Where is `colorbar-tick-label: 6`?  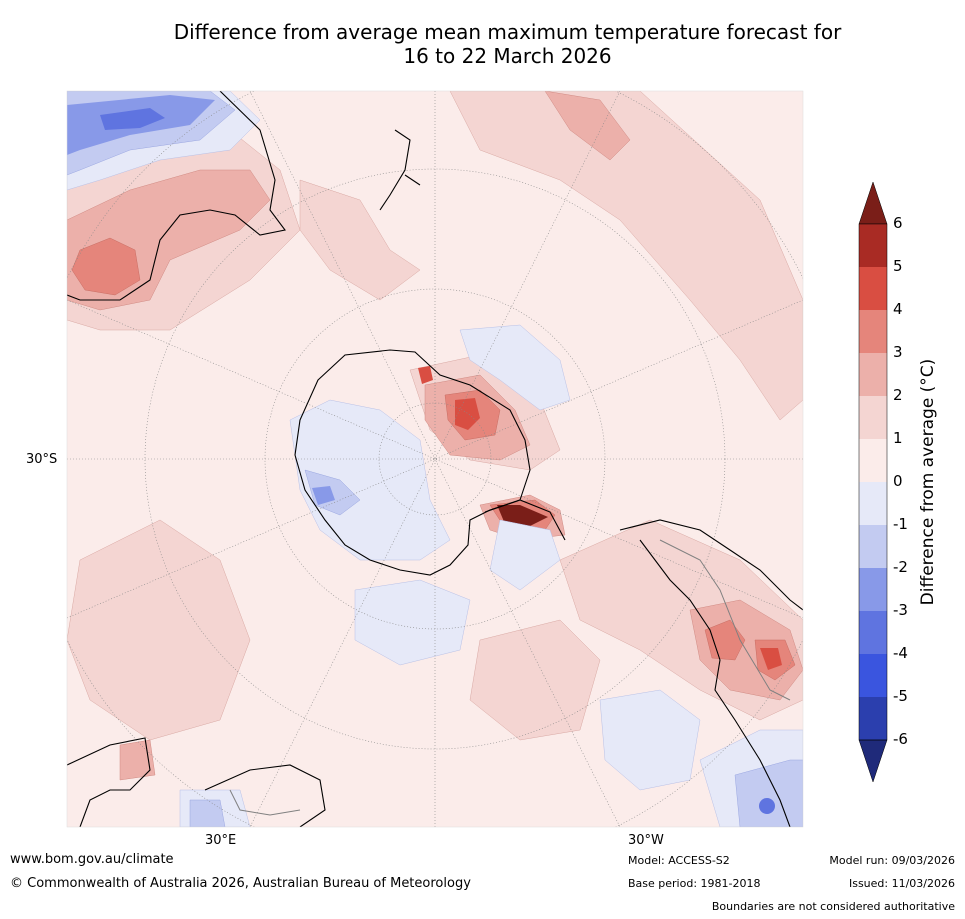 colorbar-tick-label: 6 is located at coordinates (898, 223).